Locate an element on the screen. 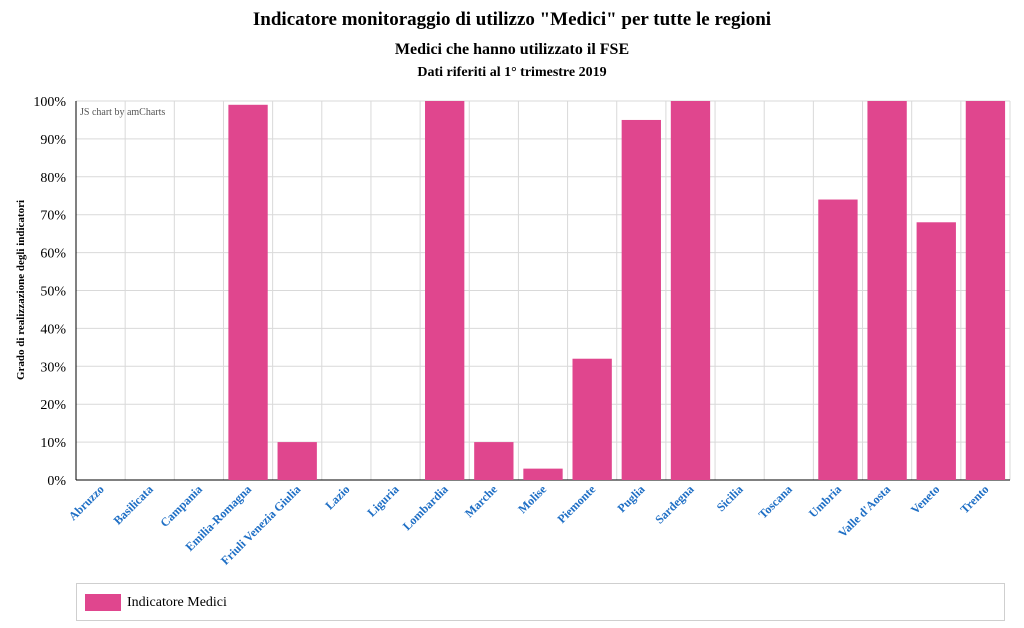  bar-molise is located at coordinates (543, 474).